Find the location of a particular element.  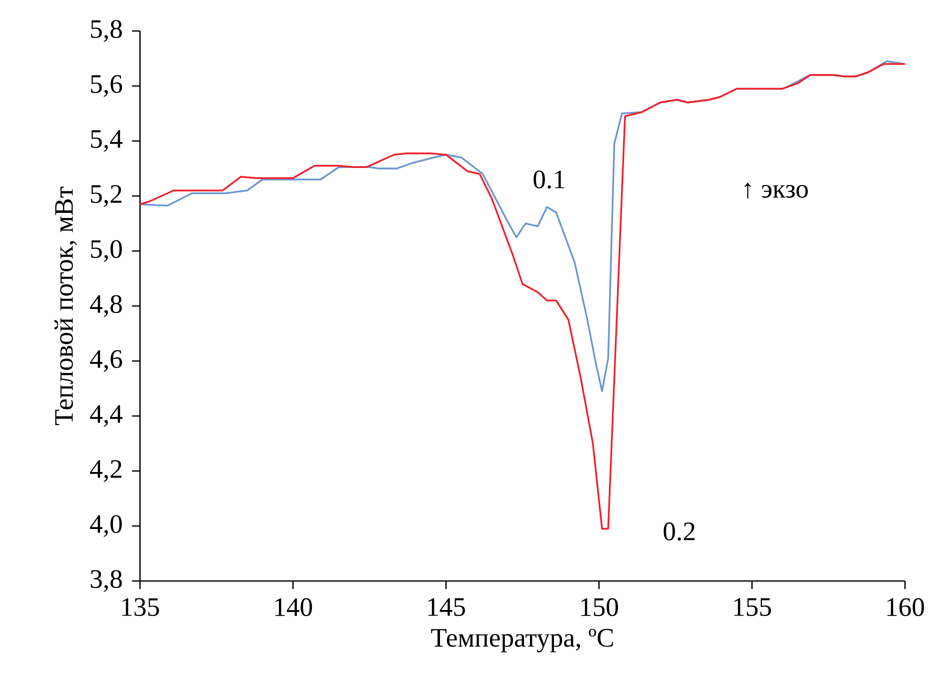

y-tick-label: 5,6 is located at coordinates (106, 86).